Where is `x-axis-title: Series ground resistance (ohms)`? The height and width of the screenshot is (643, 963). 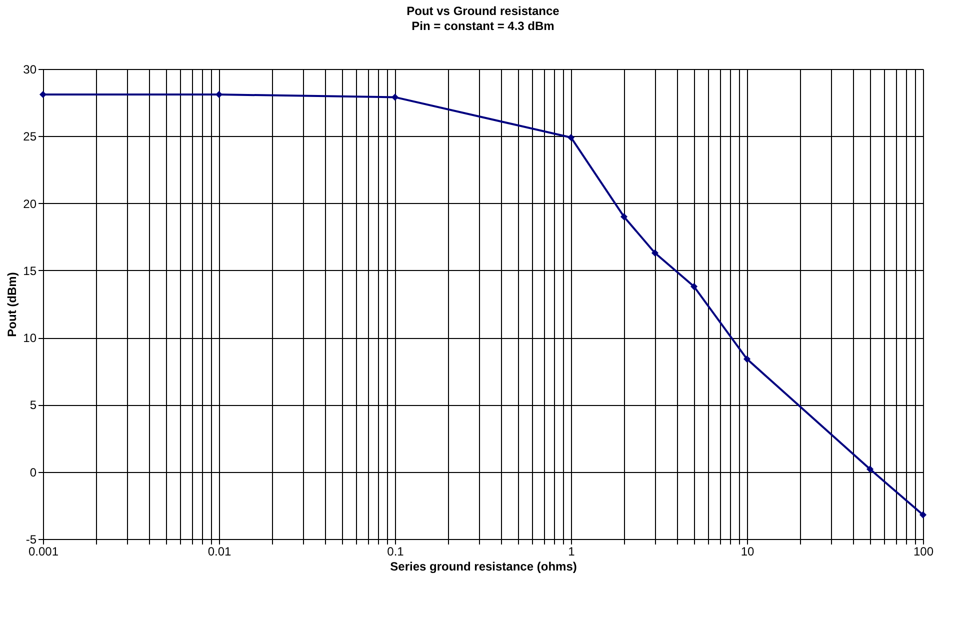
x-axis-title: Series ground resistance (ohms) is located at coordinates (483, 567).